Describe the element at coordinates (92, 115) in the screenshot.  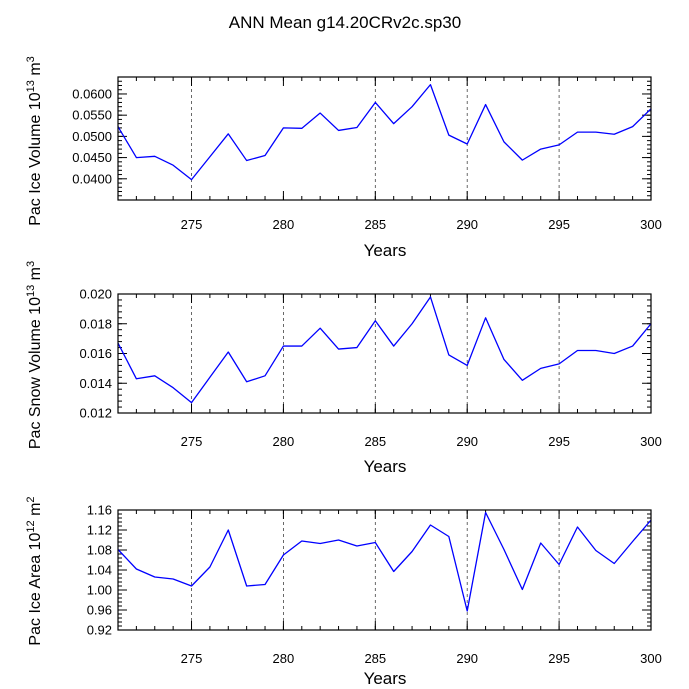
I see `y-tick-label: 0.0550` at that location.